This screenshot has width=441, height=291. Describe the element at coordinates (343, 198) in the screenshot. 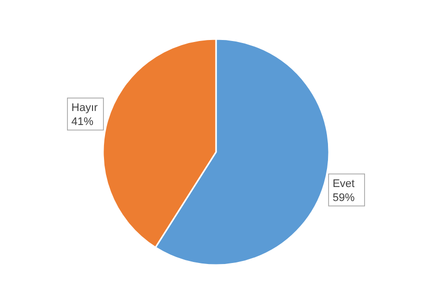

I see `data-label: 59%` at that location.